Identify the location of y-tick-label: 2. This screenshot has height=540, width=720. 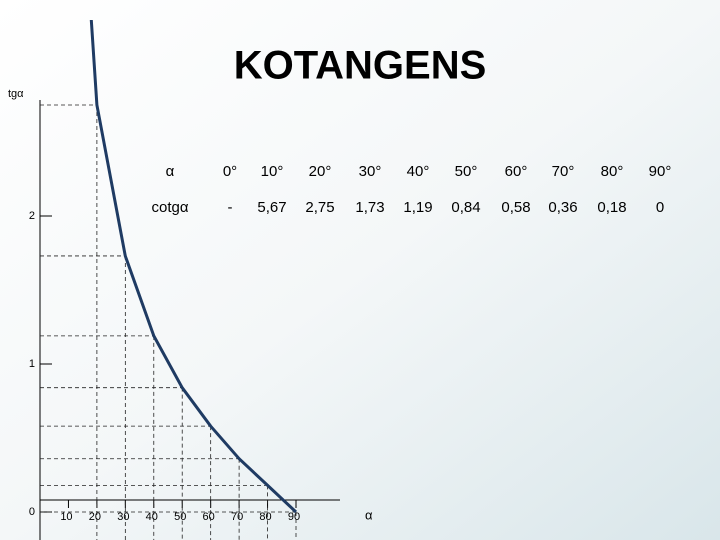
(32, 216).